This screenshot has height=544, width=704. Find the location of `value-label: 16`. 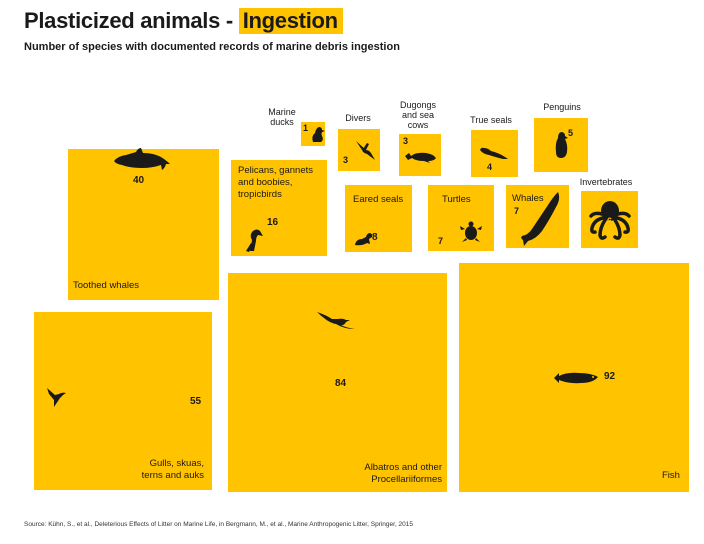

value-label: 16 is located at coordinates (273, 222).